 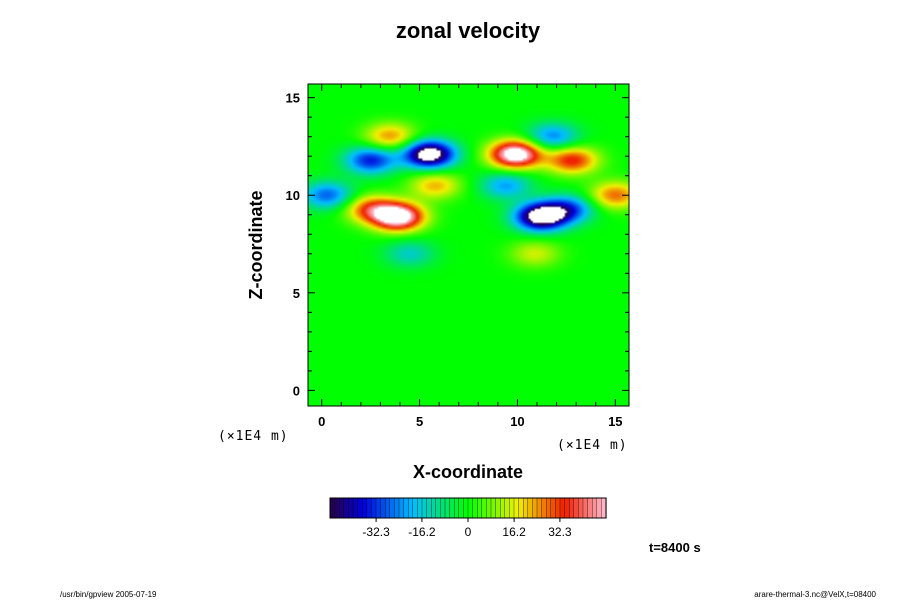 I want to click on x-unit-label: (×1E4 m), so click(x=592, y=445).